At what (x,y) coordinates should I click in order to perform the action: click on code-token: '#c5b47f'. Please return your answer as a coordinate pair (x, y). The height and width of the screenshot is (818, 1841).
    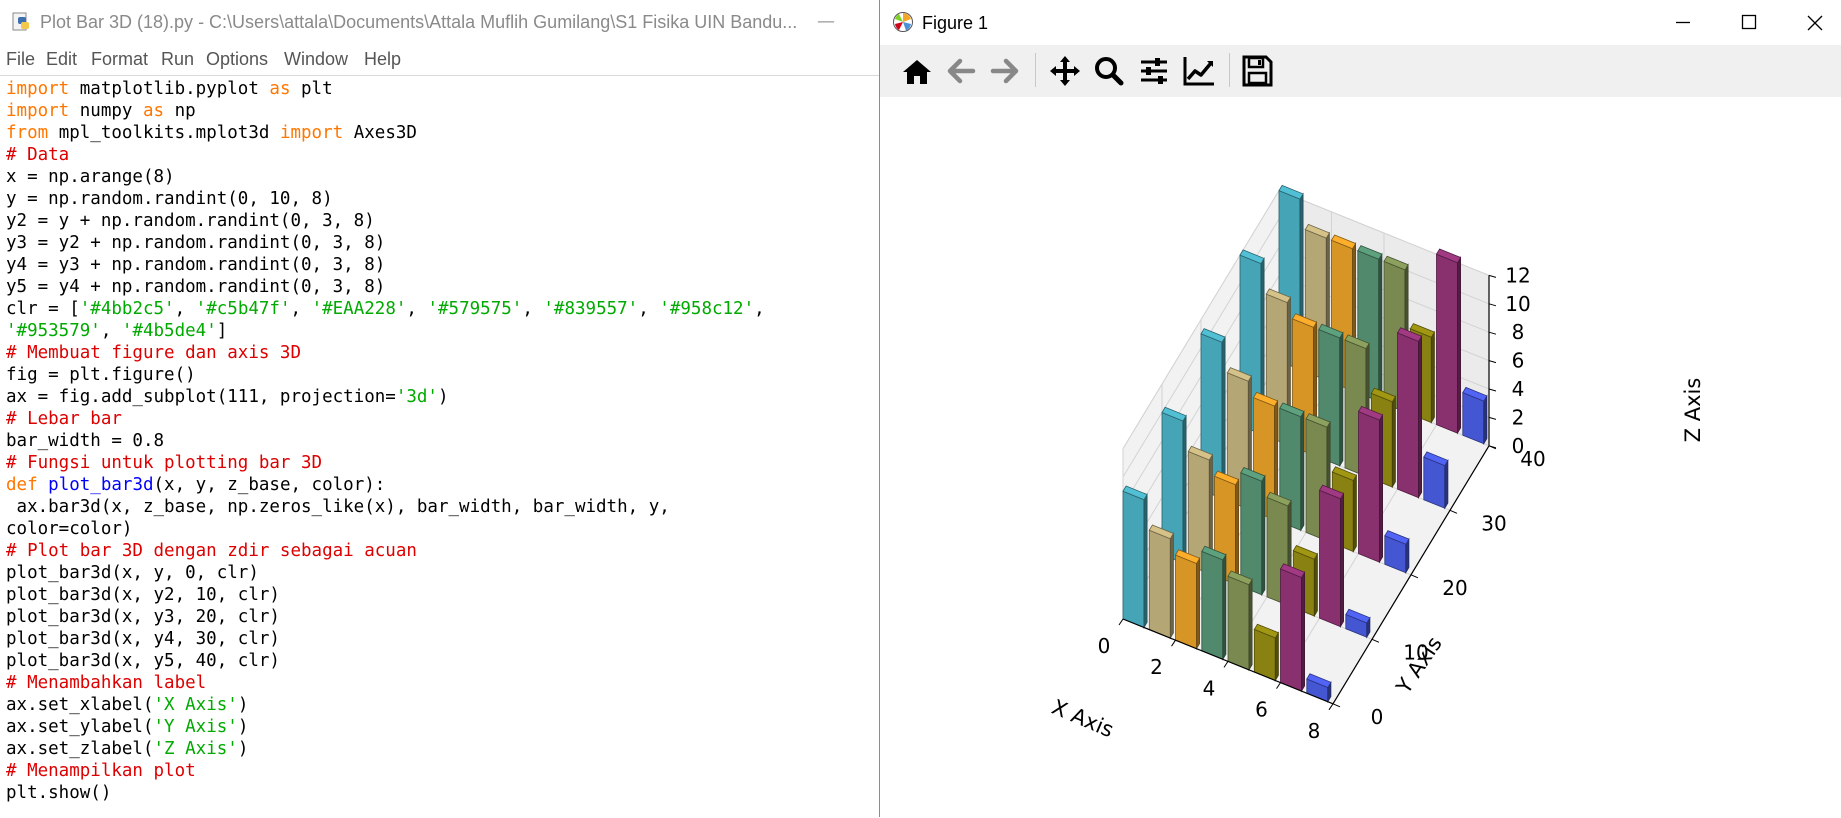
    Looking at the image, I should click on (243, 309).